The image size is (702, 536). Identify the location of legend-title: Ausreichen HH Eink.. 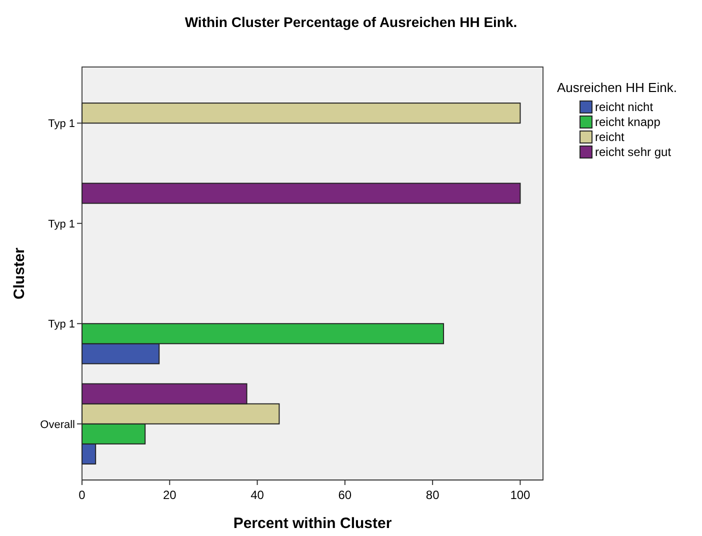
(617, 87).